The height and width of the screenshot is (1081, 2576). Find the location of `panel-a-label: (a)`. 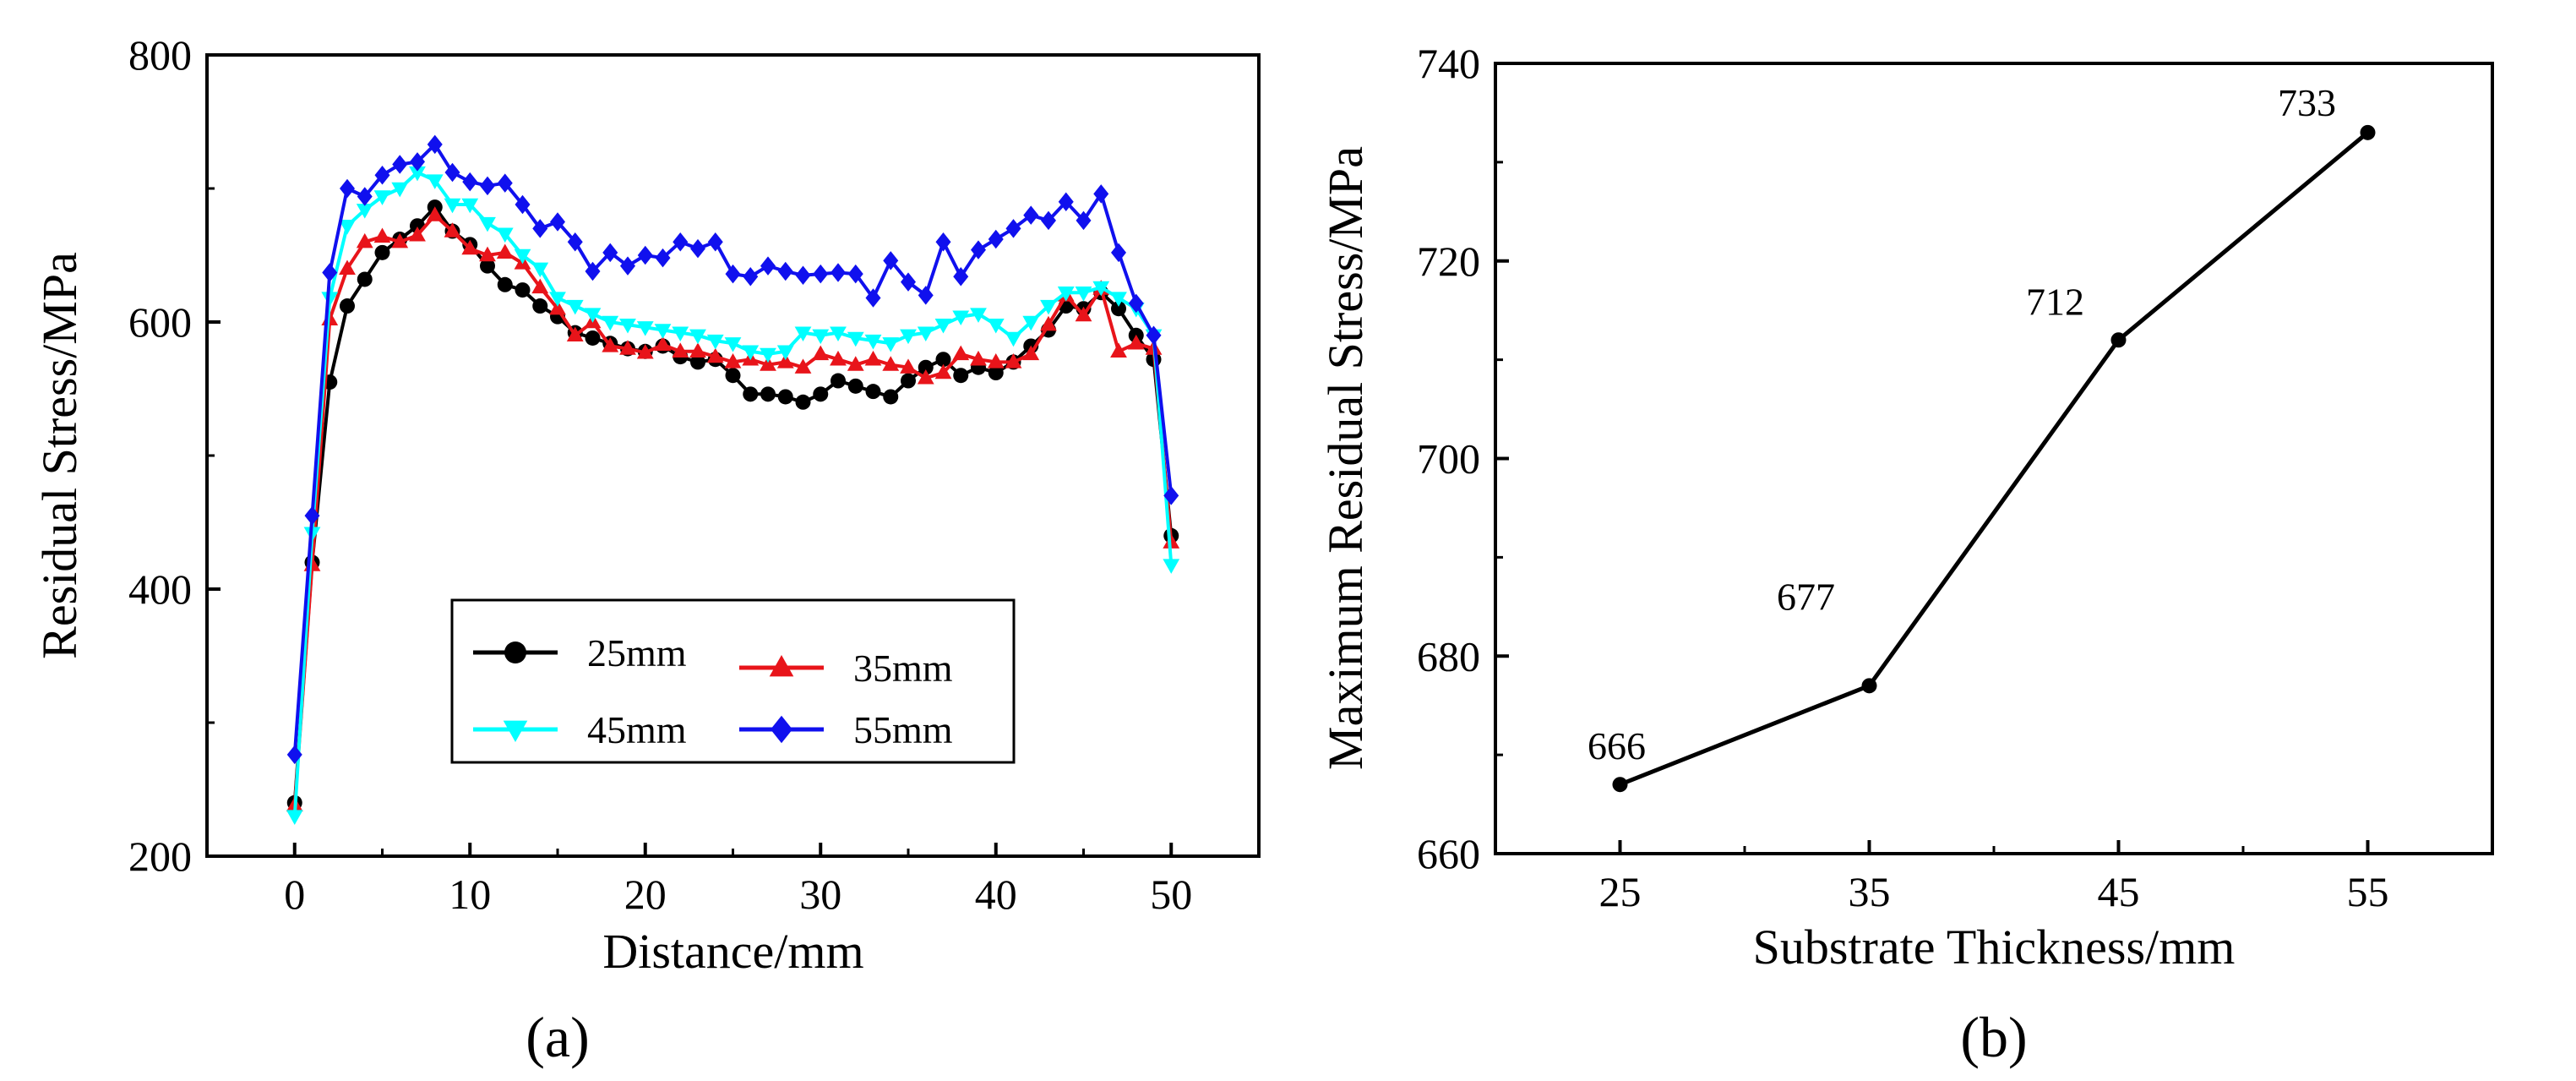

panel-a-label: (a) is located at coordinates (557, 1037).